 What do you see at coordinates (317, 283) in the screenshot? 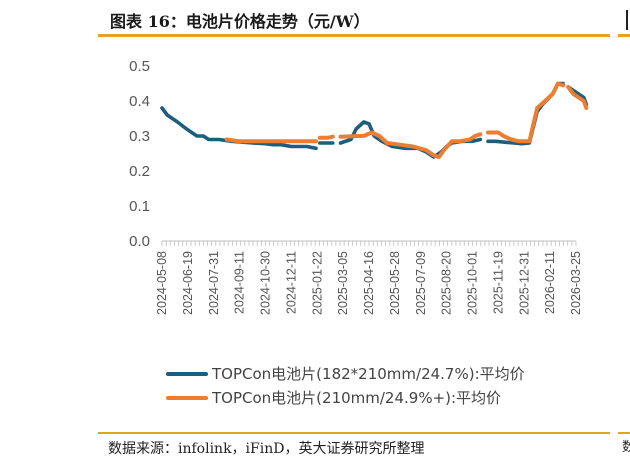
I see `x-tick-label: 2025-01-22` at bounding box center [317, 283].